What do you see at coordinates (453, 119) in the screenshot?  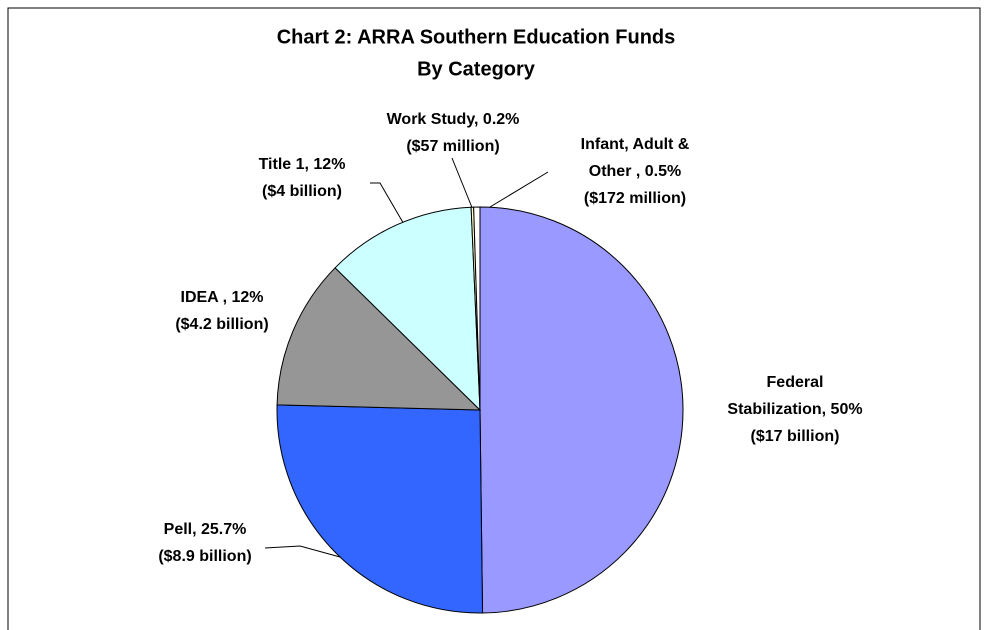 I see `data-label: Work Study, 0.2%` at bounding box center [453, 119].